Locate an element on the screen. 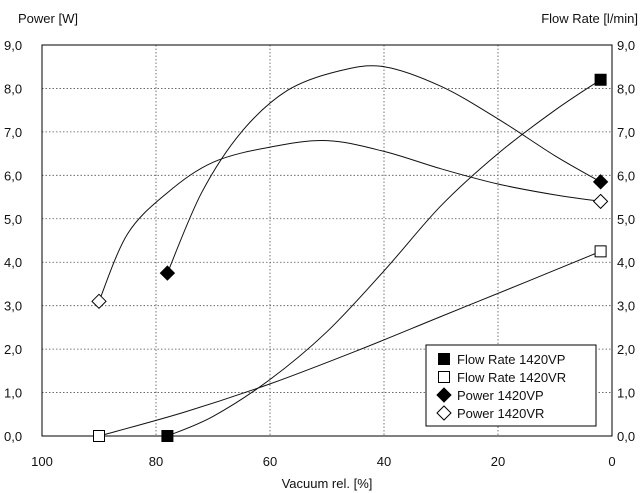 The width and height of the screenshot is (644, 493). y-tick-label-left: 1,0 is located at coordinates (13, 393).